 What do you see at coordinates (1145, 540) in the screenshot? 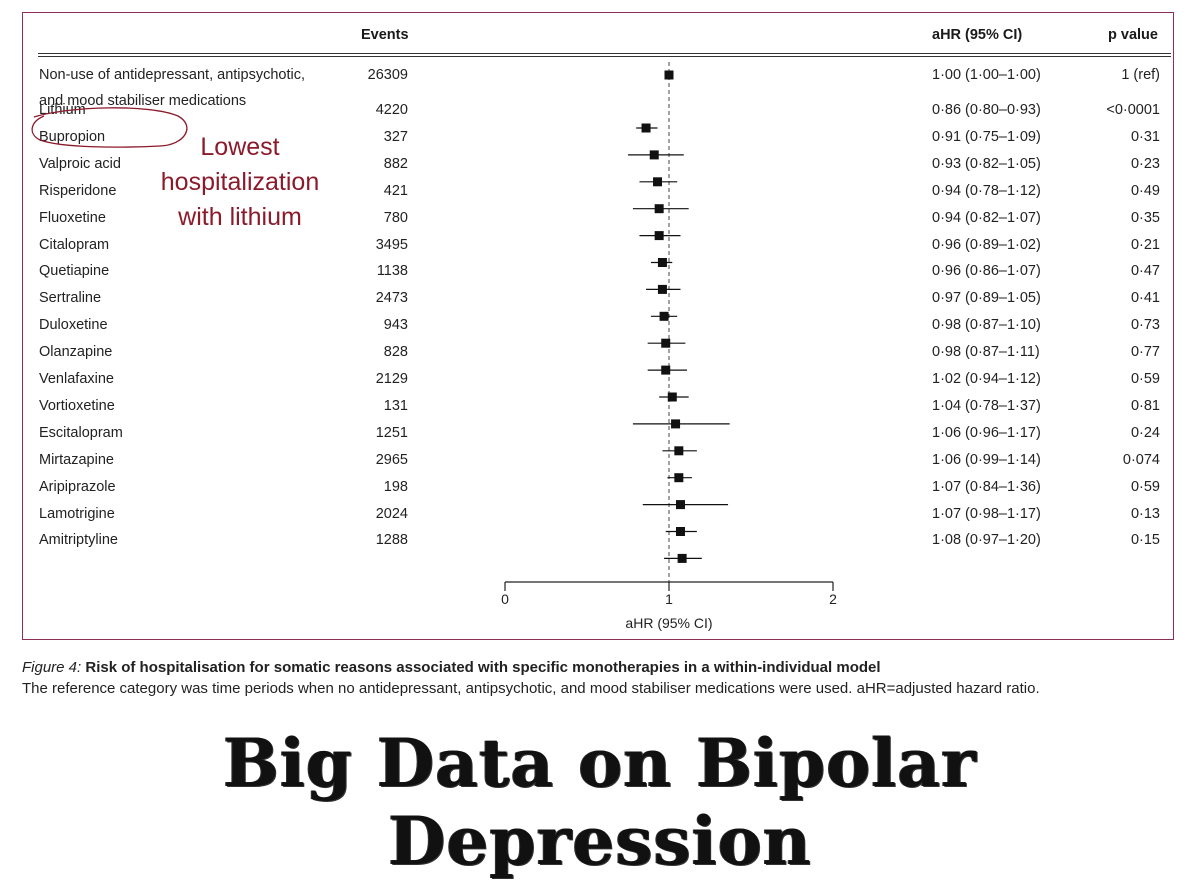
I see `p-value: 0·15` at bounding box center [1145, 540].